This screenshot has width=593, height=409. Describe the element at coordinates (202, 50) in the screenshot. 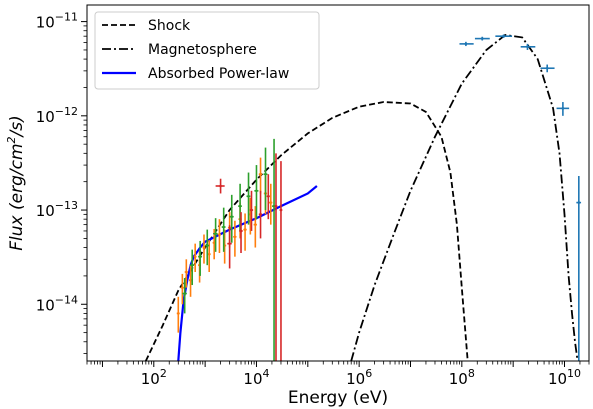

I see `legend-label-magnetosphere: Magnetosphere` at that location.